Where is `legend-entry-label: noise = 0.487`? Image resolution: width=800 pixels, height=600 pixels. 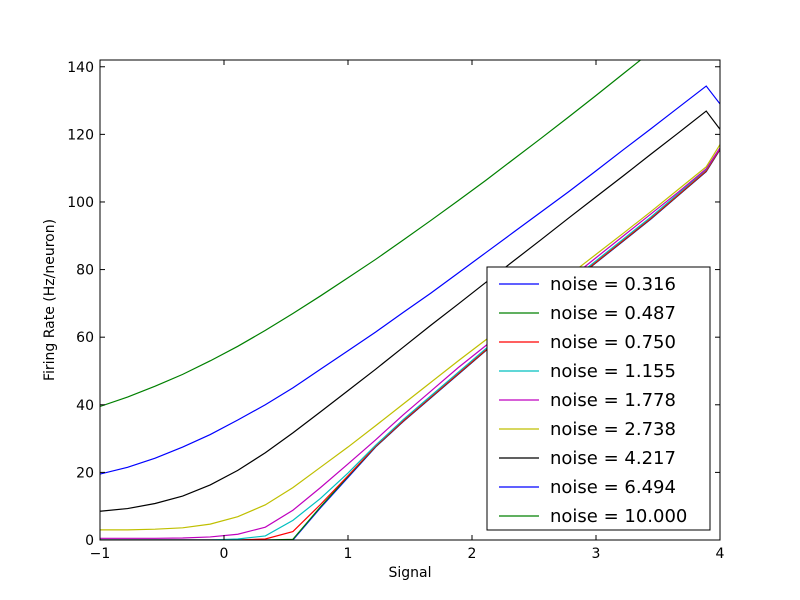
legend-entry-label: noise = 0.487 is located at coordinates (613, 313).